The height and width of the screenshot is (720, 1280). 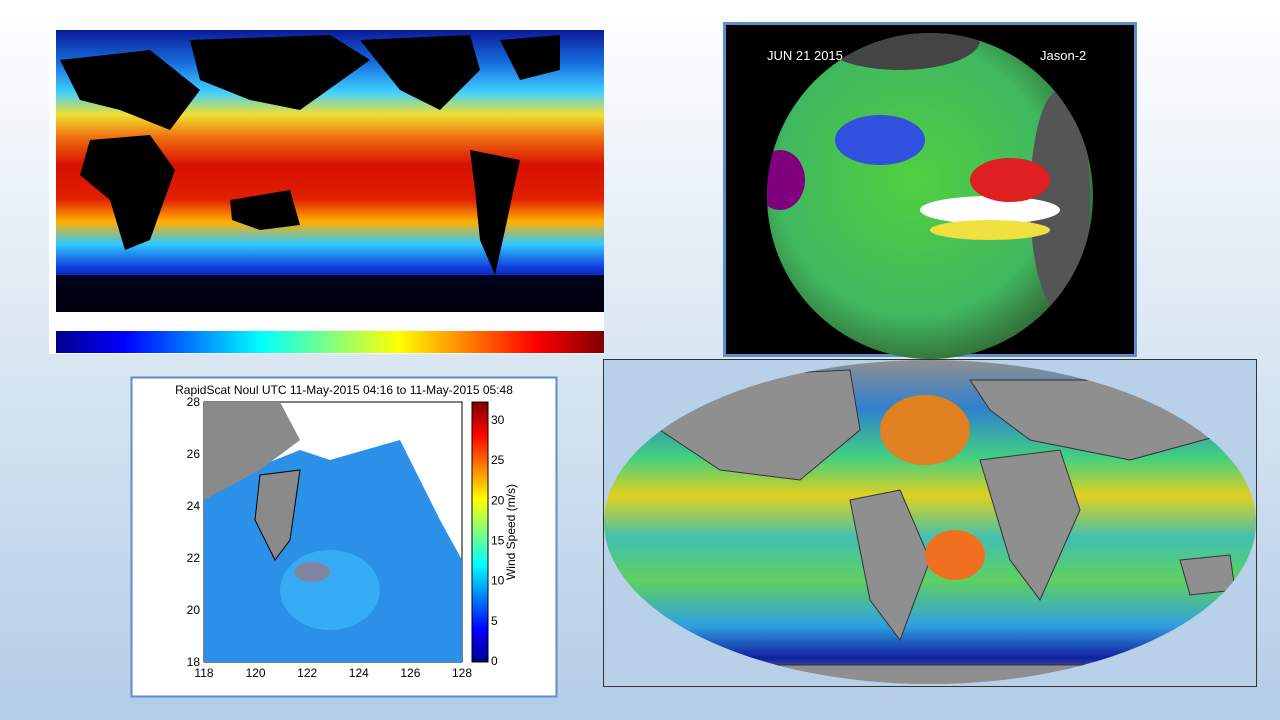 I want to click on y-tick-label: 18, so click(x=194, y=662).